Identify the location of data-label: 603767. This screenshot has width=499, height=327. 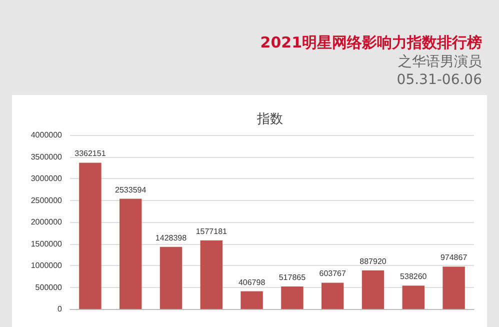
(332, 273).